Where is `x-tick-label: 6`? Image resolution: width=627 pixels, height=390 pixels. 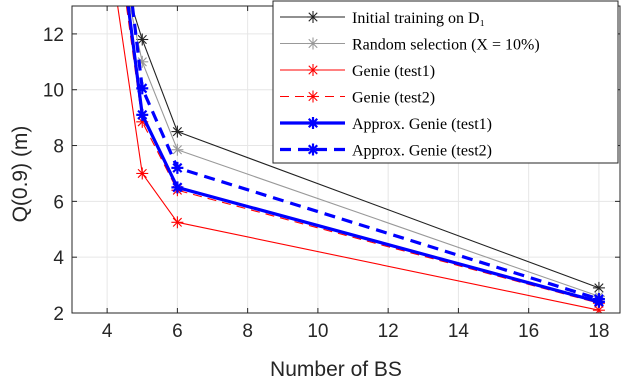 x-tick-label: 6 is located at coordinates (177, 331).